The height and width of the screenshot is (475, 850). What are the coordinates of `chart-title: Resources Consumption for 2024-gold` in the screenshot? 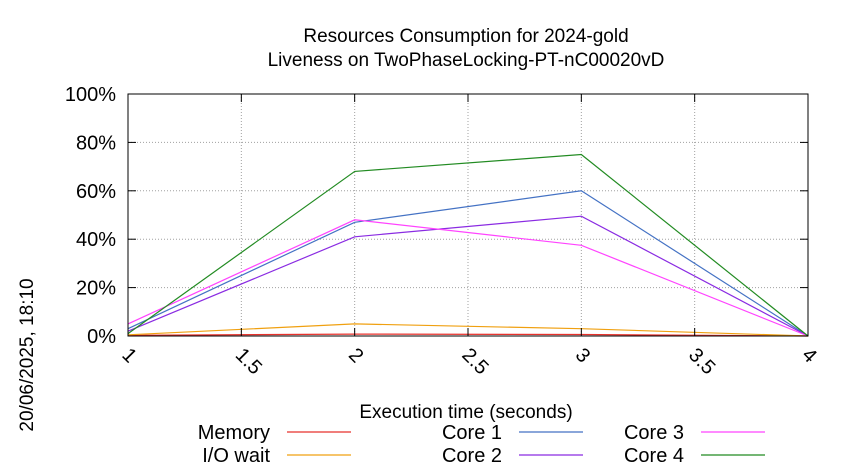 It's located at (465, 36).